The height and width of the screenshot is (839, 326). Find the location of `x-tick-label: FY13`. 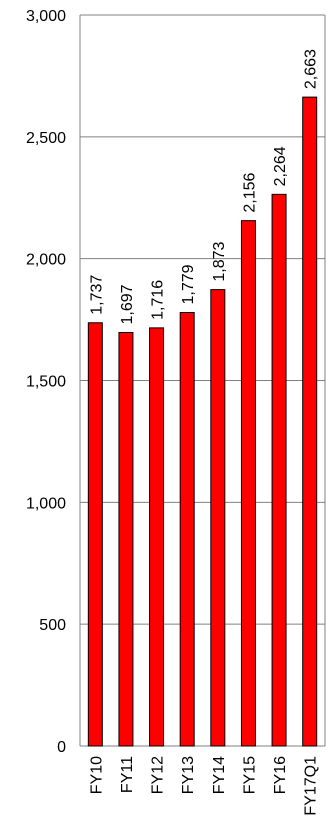

x-tick-label: FY13 is located at coordinates (188, 775).